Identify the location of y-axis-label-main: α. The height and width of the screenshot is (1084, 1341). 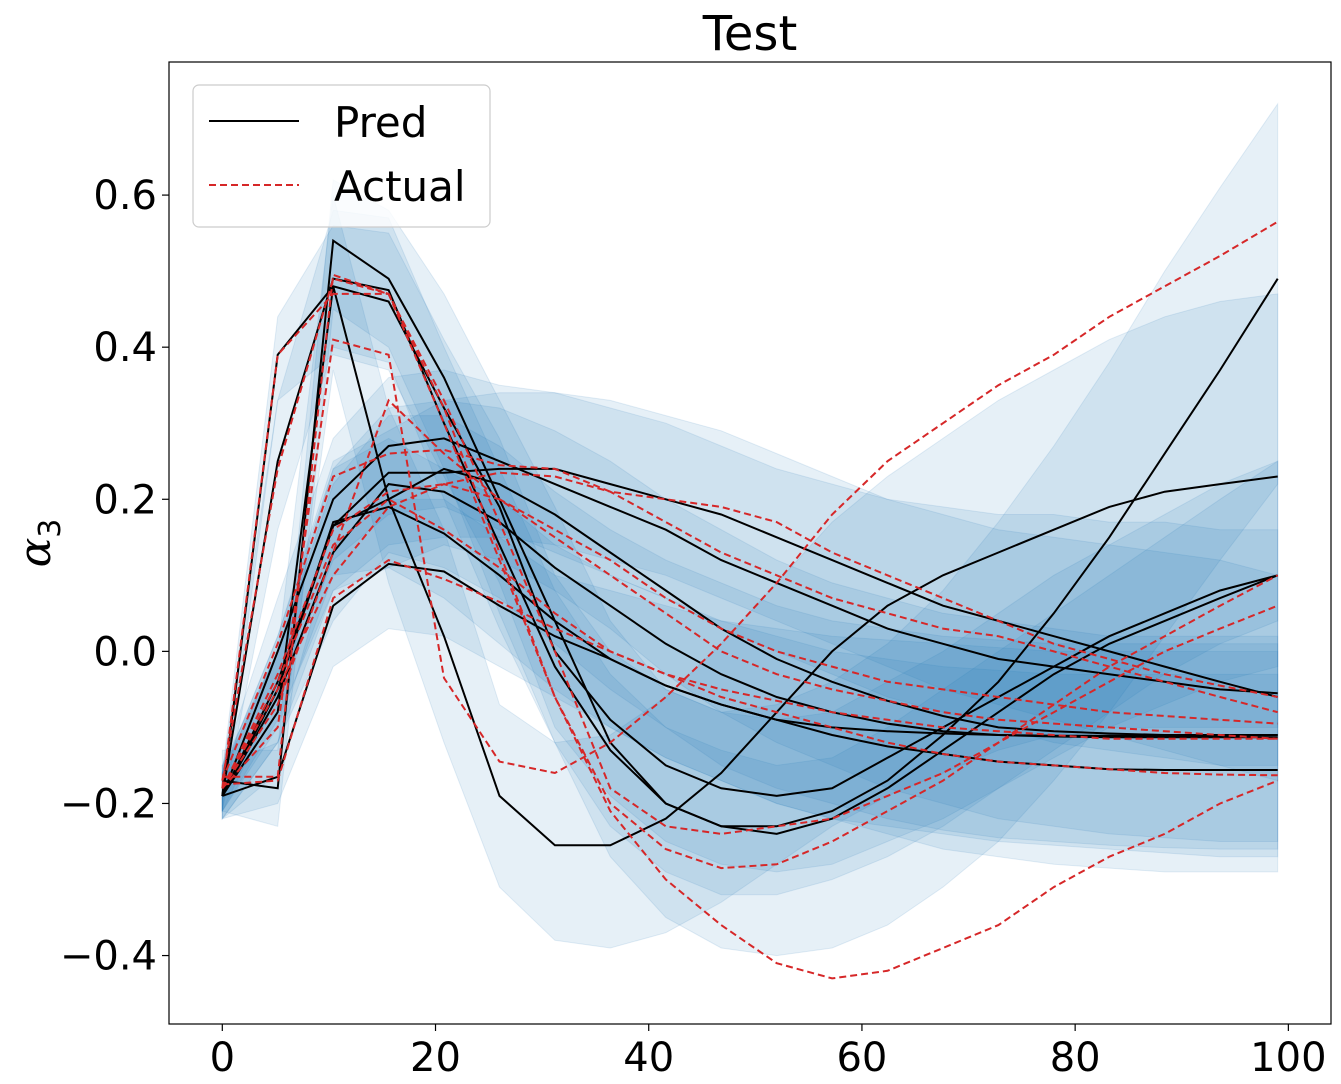
(35, 553).